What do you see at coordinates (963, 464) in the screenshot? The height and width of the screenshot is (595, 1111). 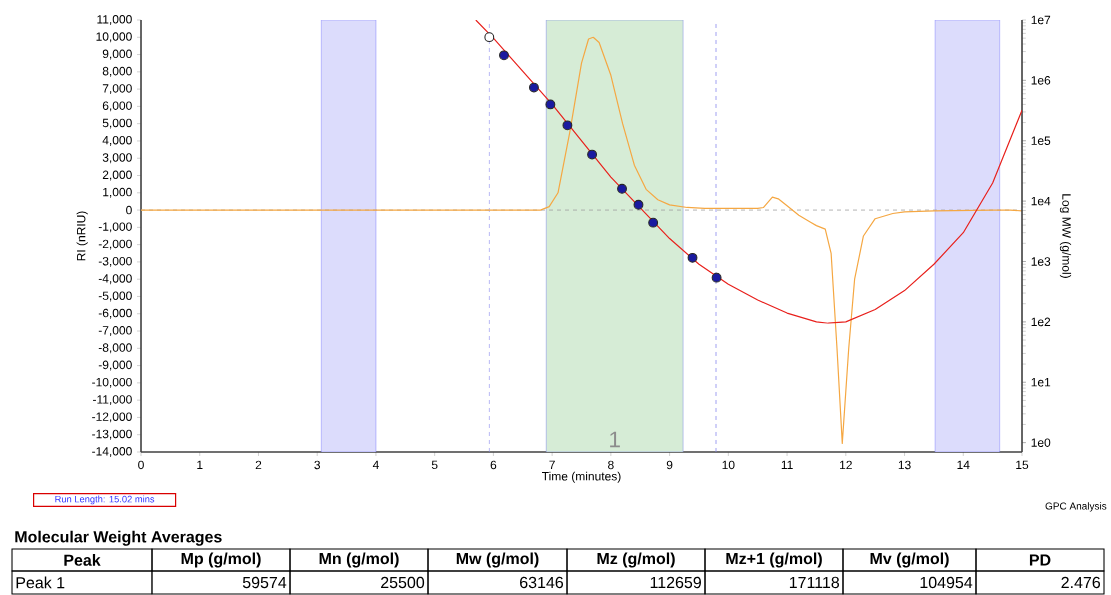 I see `x-tick-label: 14` at bounding box center [963, 464].